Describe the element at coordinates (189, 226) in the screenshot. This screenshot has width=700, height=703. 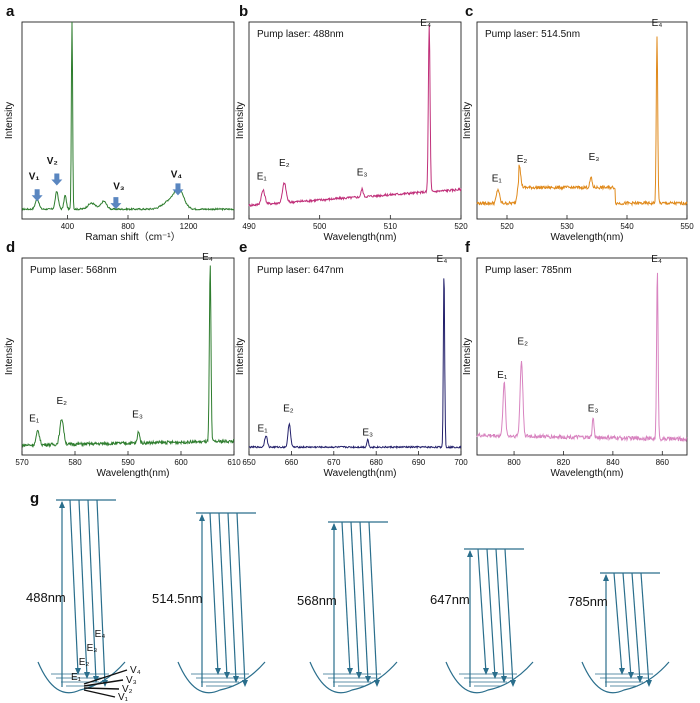
I see `x-tick-label: 1200` at that location.